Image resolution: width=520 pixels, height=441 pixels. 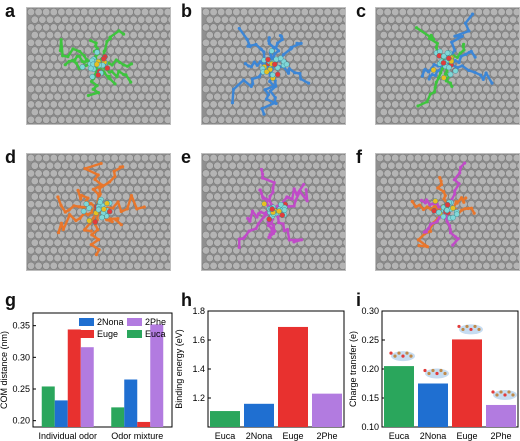 I want to click on snapshot-f, so click(x=447, y=212).